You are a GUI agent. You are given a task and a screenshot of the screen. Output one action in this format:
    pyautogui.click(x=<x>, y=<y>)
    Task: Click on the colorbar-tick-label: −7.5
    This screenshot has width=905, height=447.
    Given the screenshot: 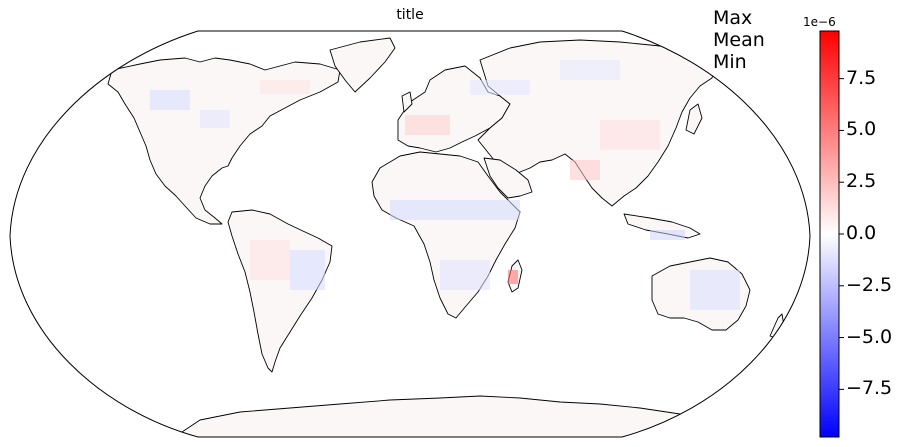 What is the action you would take?
    pyautogui.click(x=869, y=388)
    